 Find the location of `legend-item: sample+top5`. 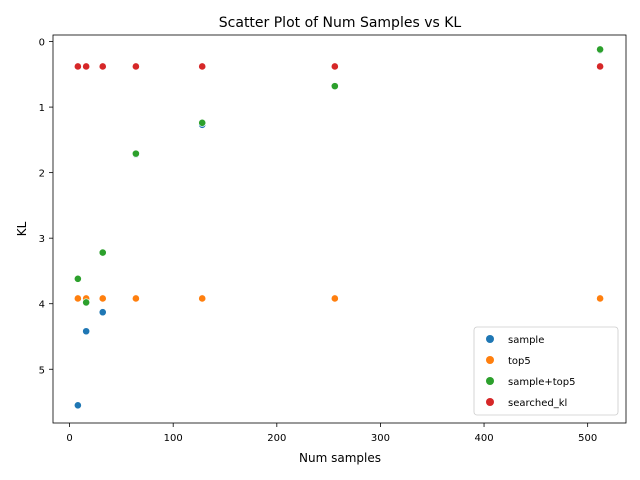

legend-item: sample+top5 is located at coordinates (531, 382).